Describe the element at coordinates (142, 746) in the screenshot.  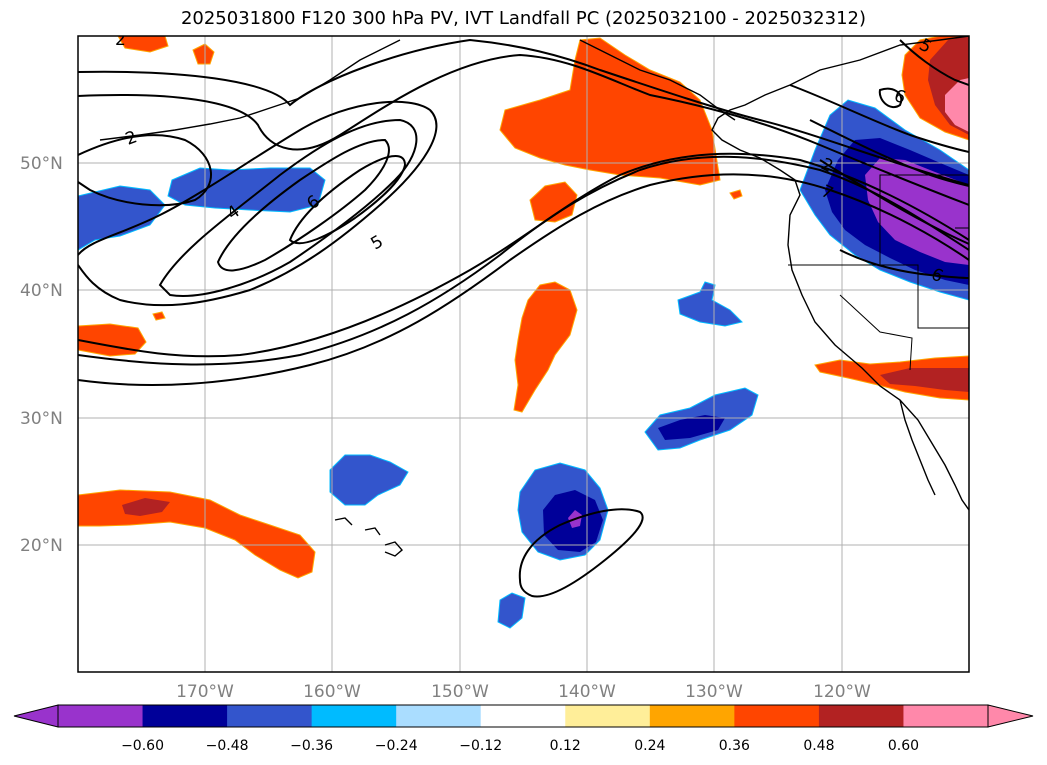
I see `colorbar-tick-label: −0.60` at that location.